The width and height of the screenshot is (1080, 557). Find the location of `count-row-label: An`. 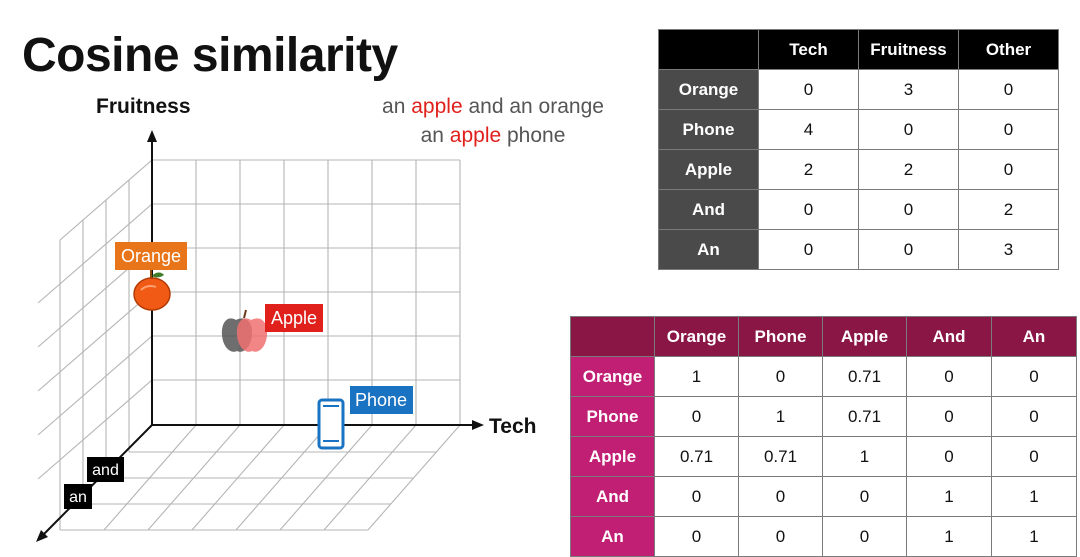

count-row-label: An is located at coordinates (708, 249).